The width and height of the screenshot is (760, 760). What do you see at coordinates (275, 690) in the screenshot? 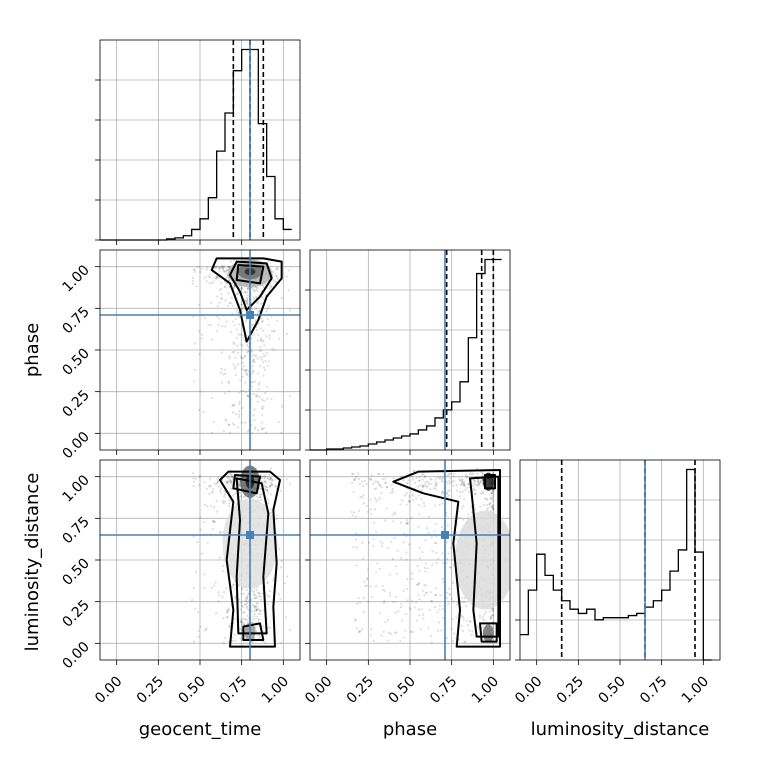
I see `x-tick-label: 1.00` at bounding box center [275, 690].